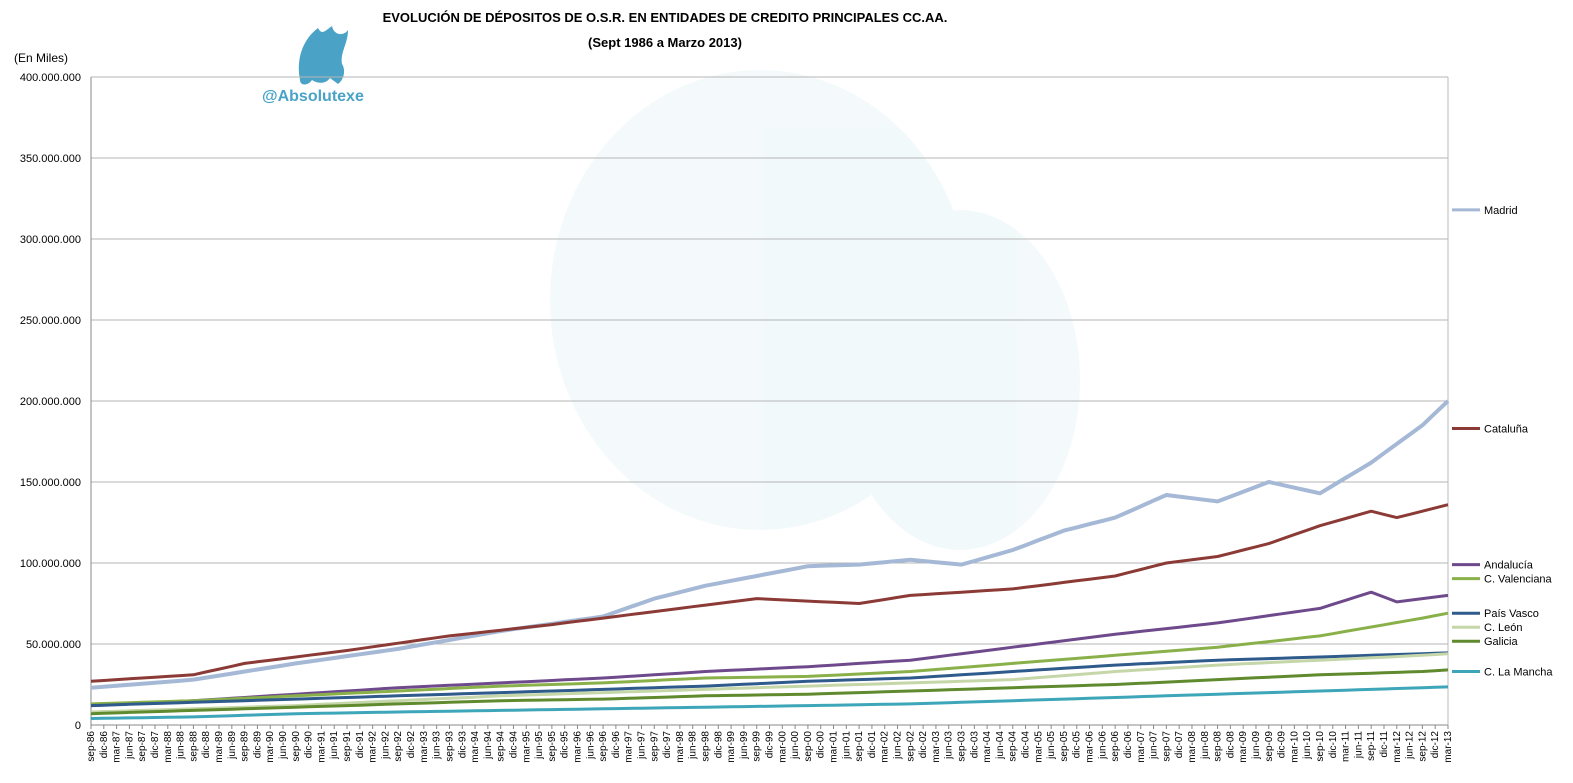  Describe the element at coordinates (1205, 745) in the screenshot. I see `x-tick-label: jun-08` at that location.